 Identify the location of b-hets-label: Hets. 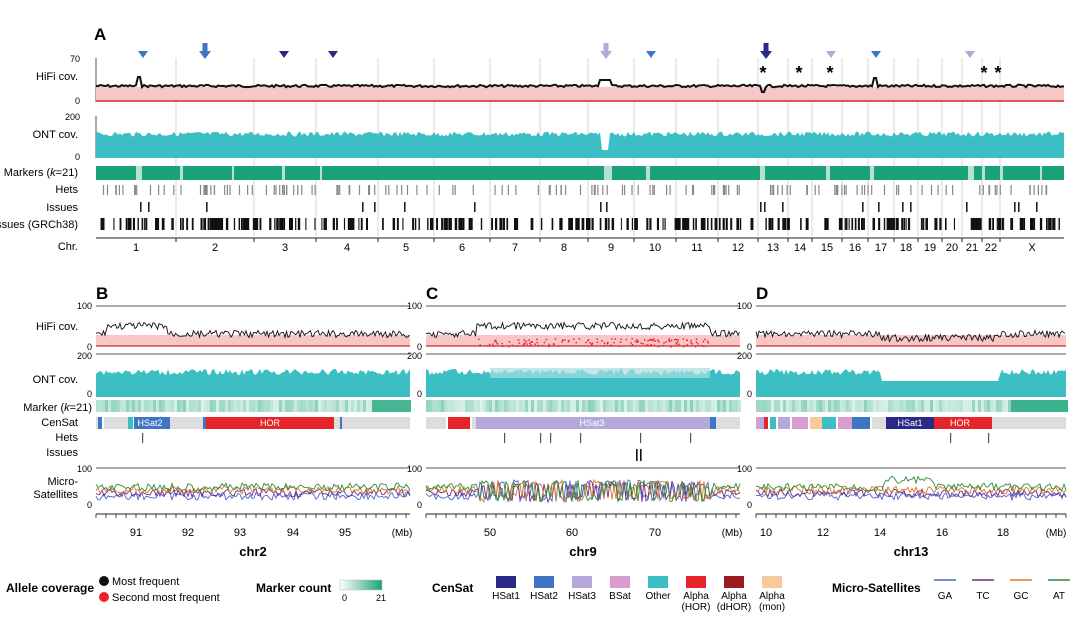
(66, 438).